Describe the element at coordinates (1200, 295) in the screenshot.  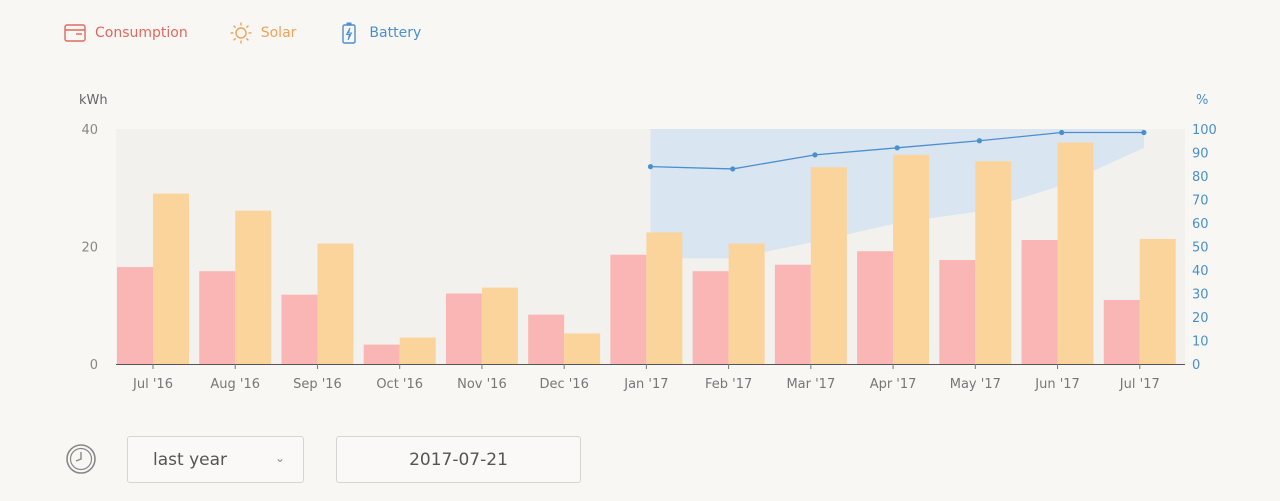
I see `y2-tick-label-3: 30` at that location.